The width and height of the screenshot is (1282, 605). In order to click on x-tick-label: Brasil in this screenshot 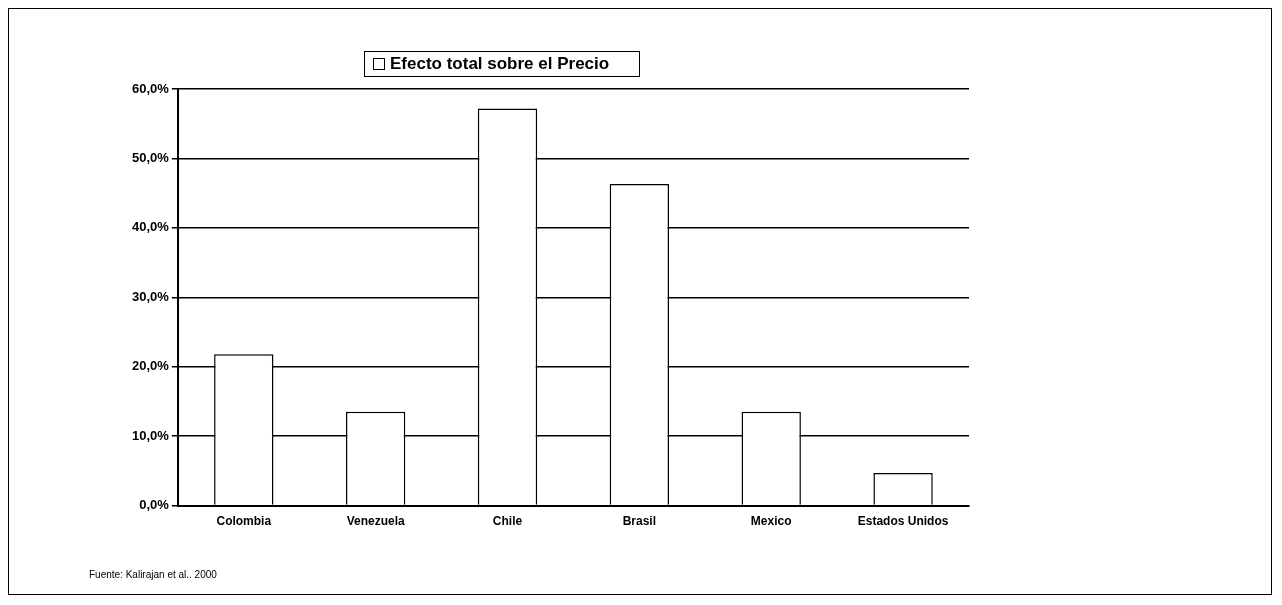, I will do `click(639, 521)`.